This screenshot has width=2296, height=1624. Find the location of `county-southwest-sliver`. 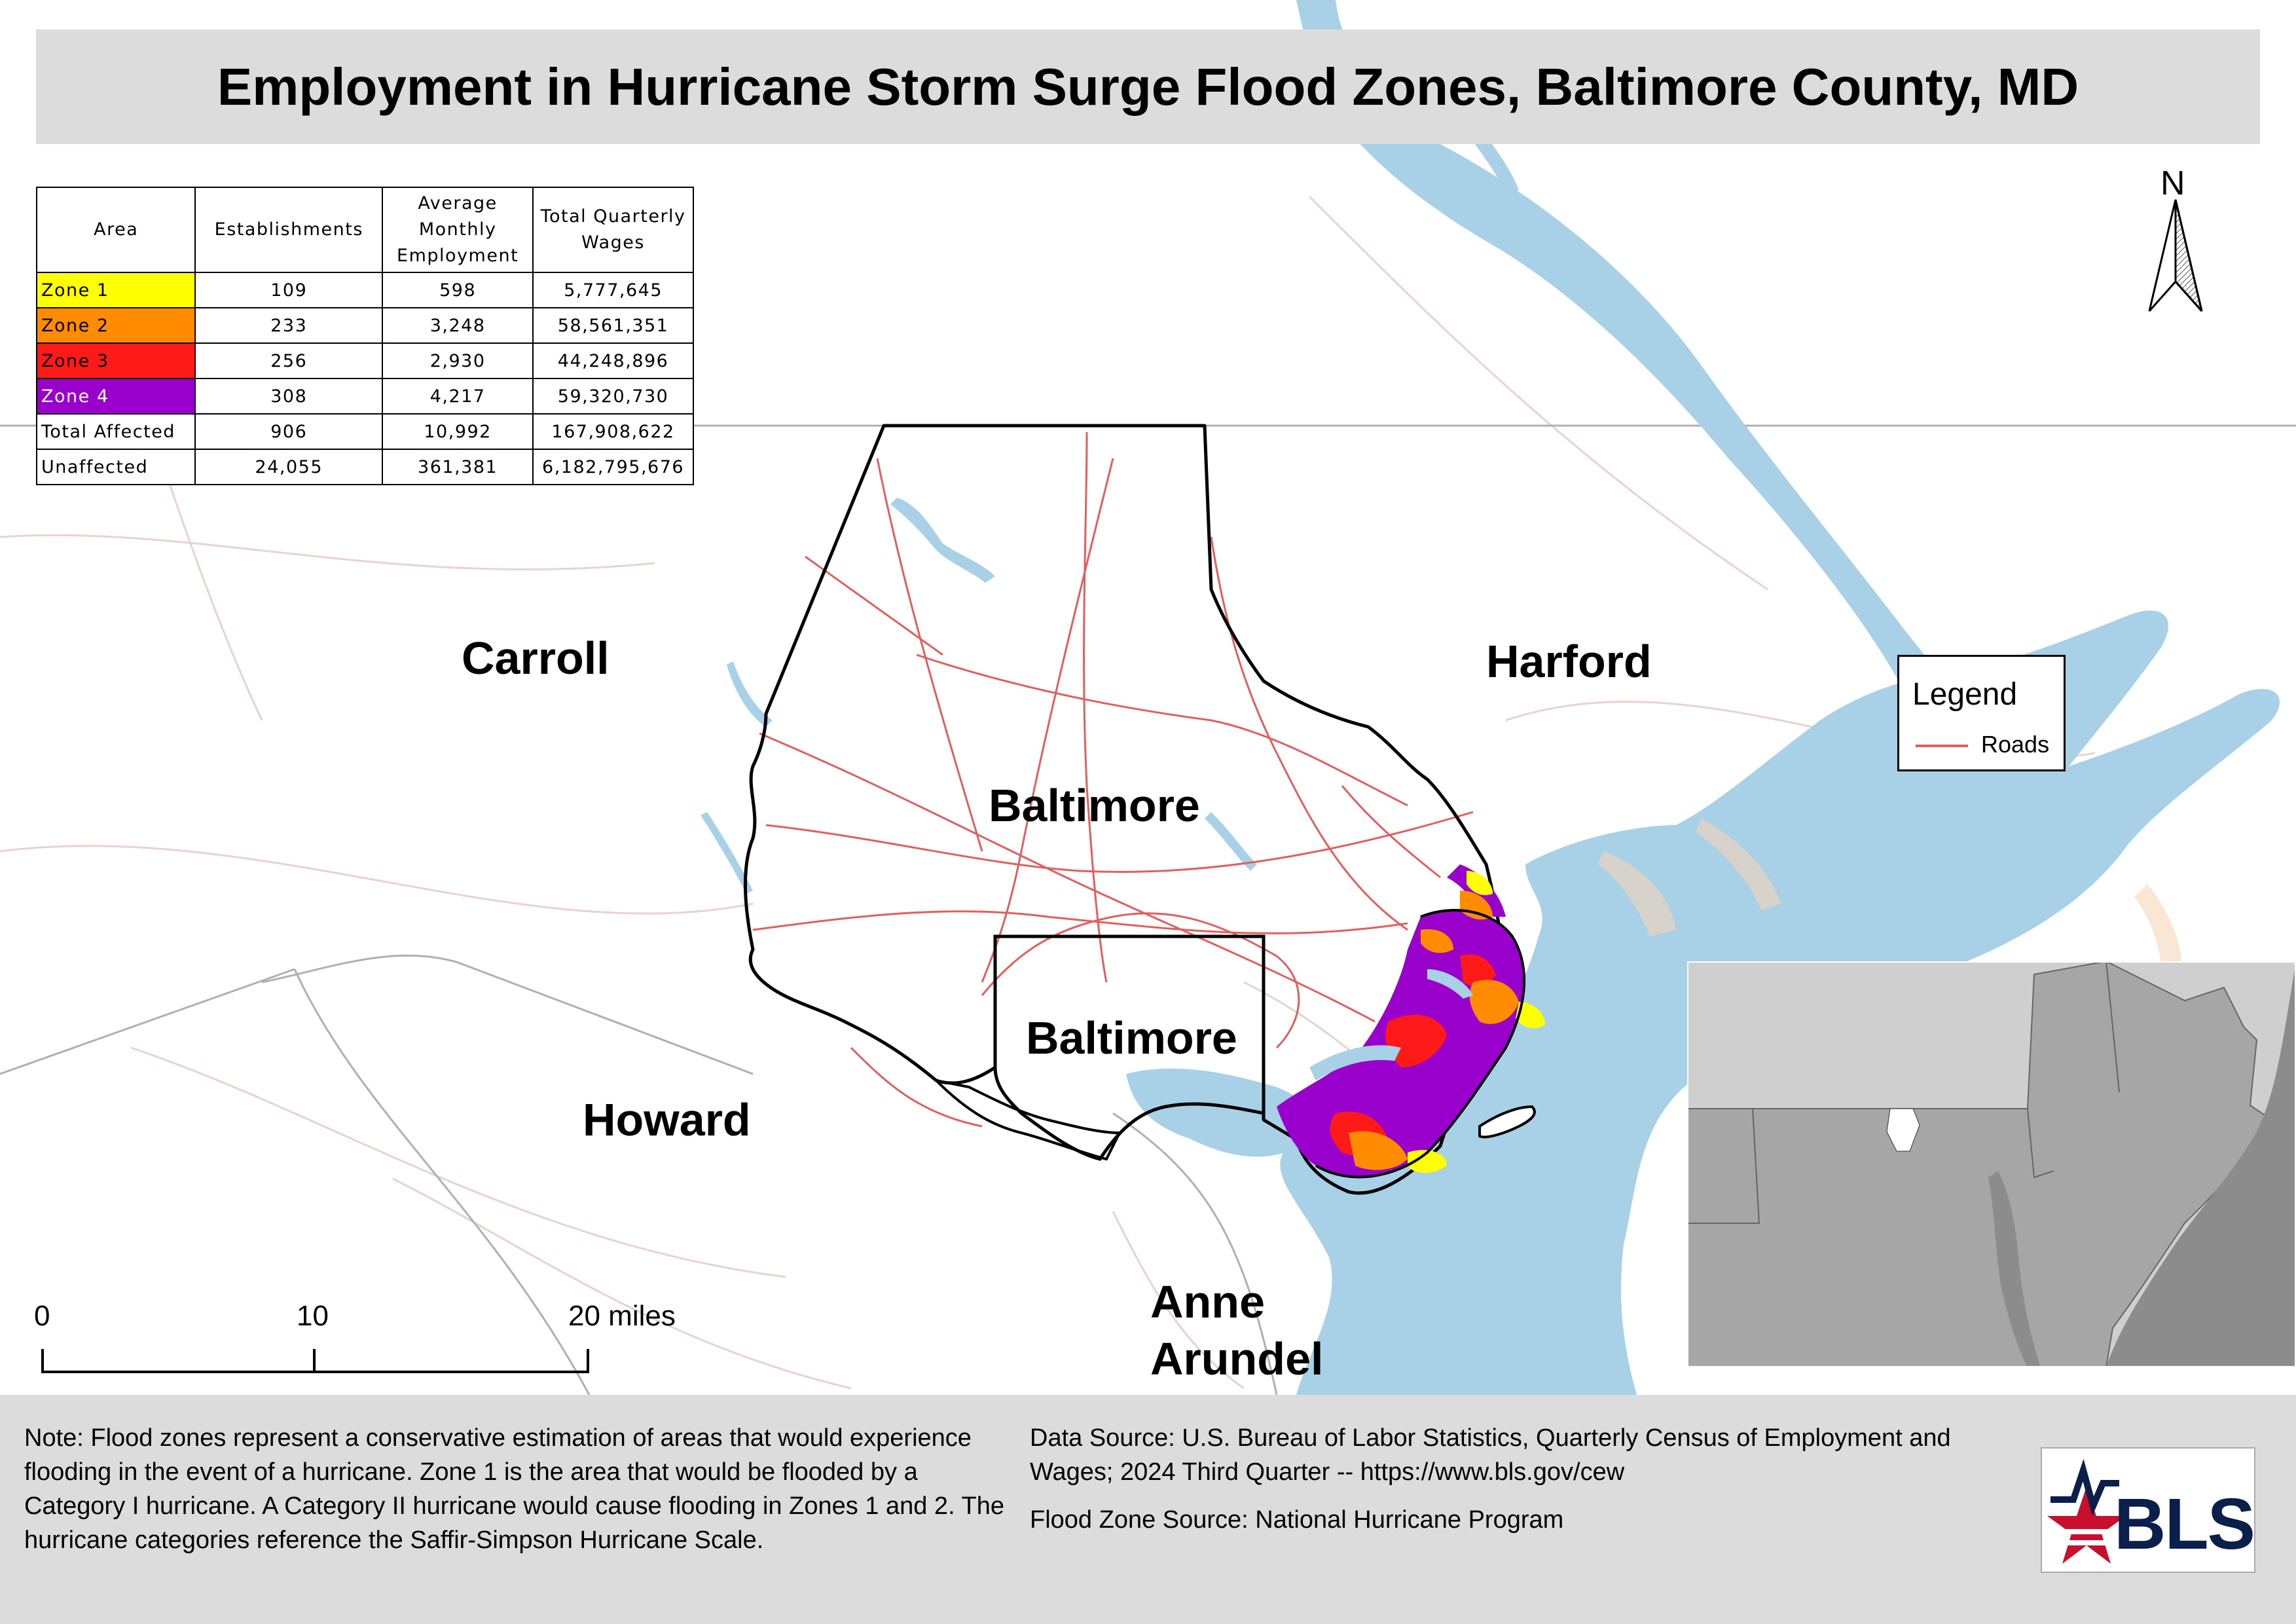

county-southwest-sliver is located at coordinates (1027, 1119).